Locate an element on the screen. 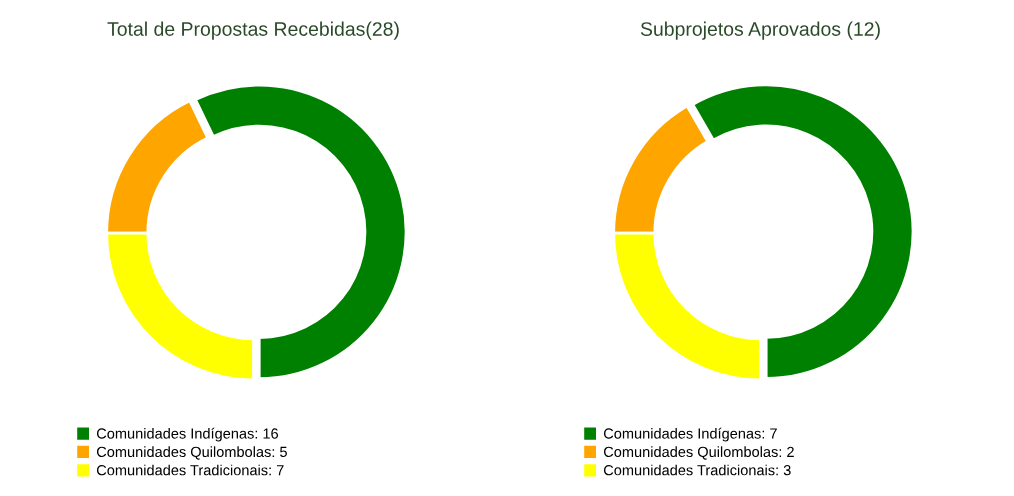 The width and height of the screenshot is (1014, 496). legend-label: Comunidades Tradicionais: 7 is located at coordinates (190, 470).